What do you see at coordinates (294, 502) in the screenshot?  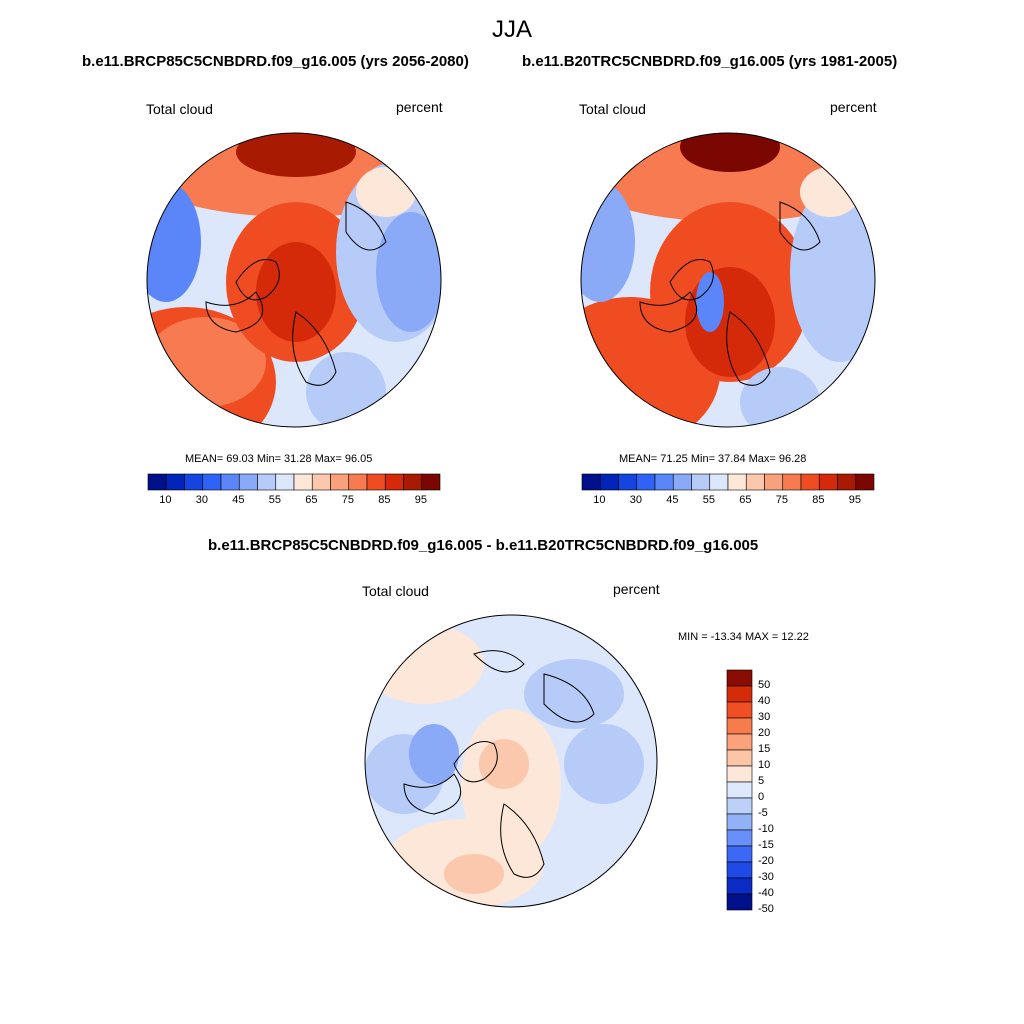 I see `panel-1-colorbar-labels: 10 30 45 55 65 75 85 95` at bounding box center [294, 502].